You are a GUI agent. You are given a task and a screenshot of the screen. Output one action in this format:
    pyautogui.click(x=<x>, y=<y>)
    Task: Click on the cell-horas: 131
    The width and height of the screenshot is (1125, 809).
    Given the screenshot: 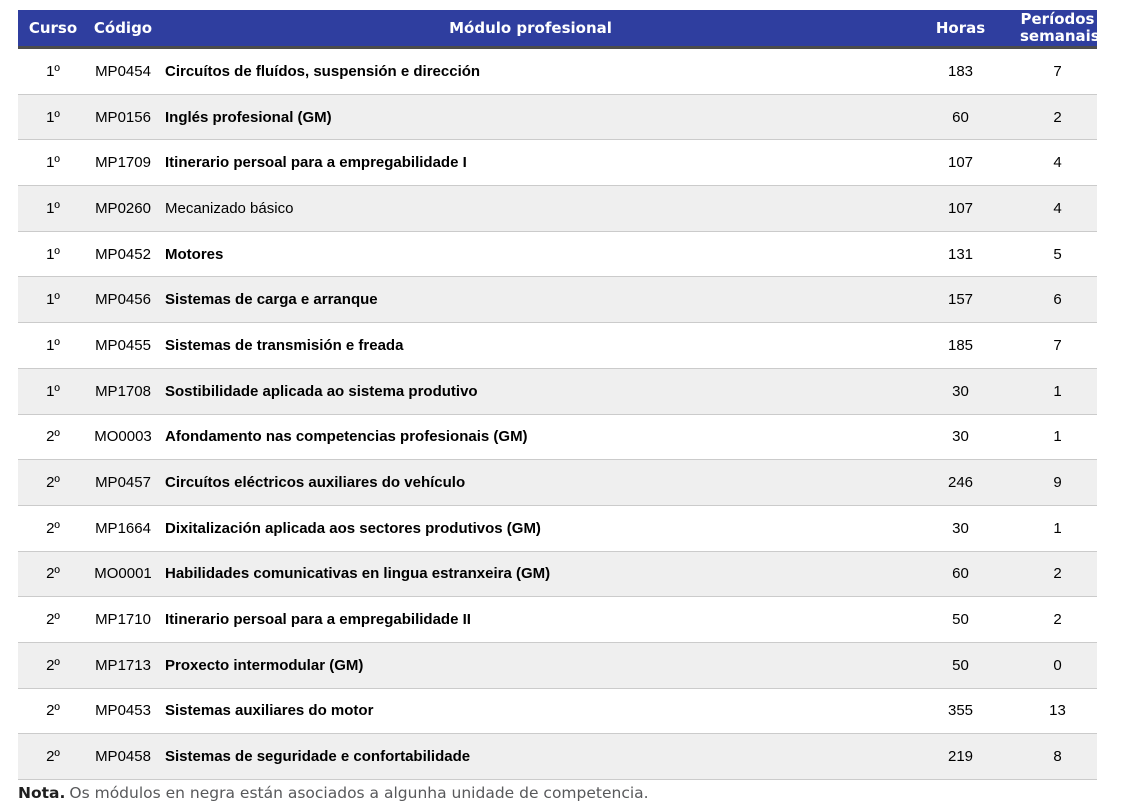 What is the action you would take?
    pyautogui.click(x=960, y=254)
    